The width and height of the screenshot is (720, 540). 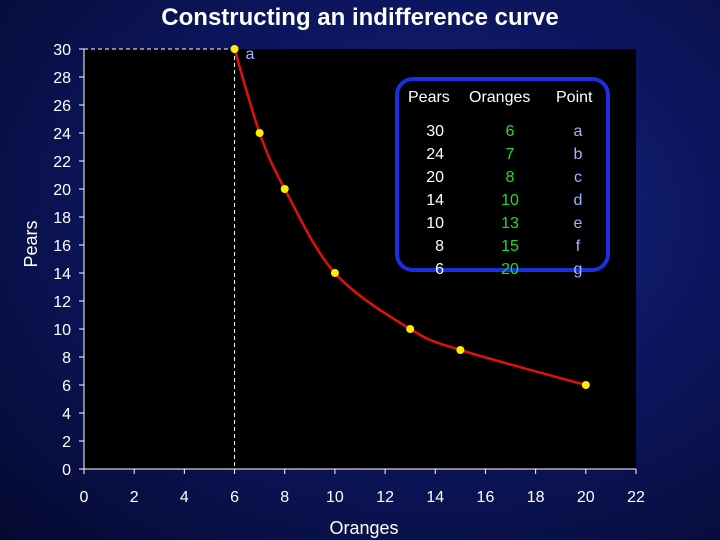 I want to click on table-cell-oranges: 10, so click(x=510, y=200).